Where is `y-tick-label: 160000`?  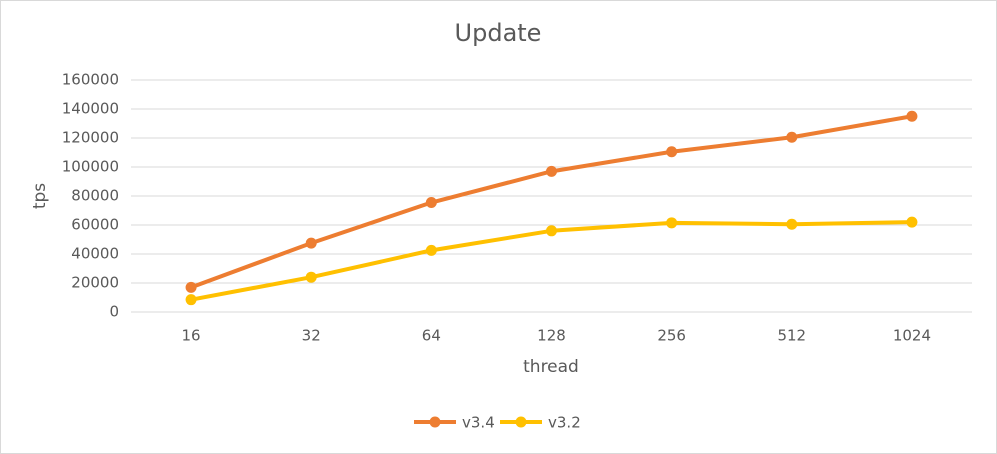
y-tick-label: 160000 is located at coordinates (90, 80).